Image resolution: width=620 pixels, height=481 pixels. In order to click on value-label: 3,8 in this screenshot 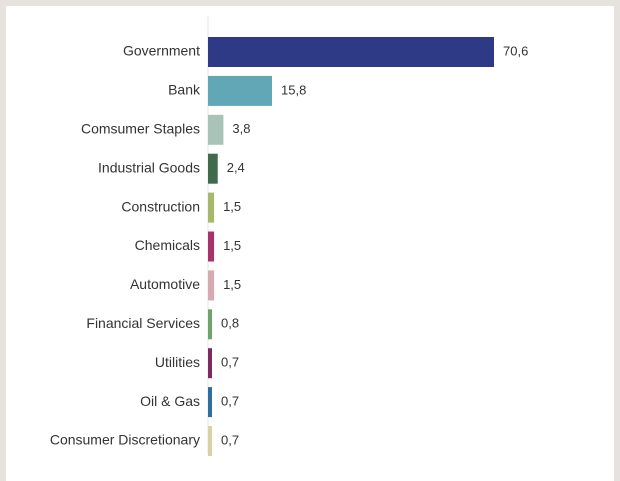, I will do `click(241, 128)`.